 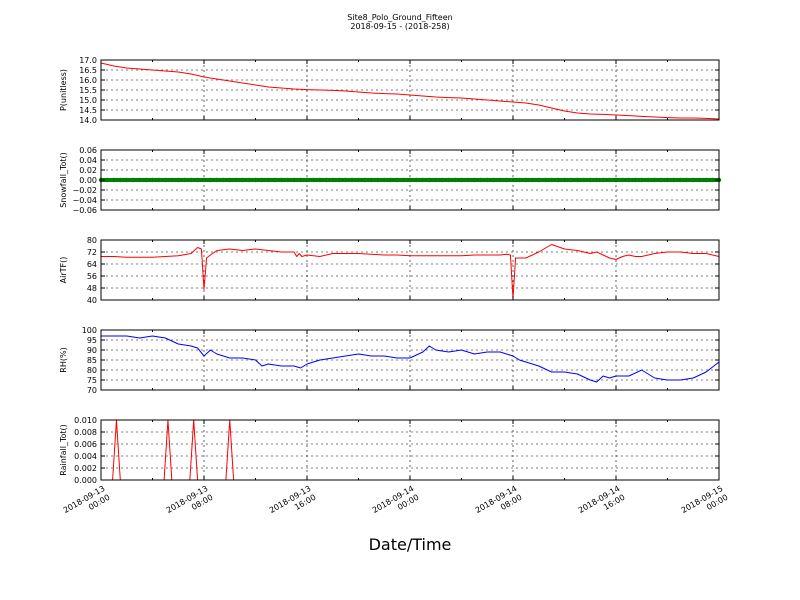 I want to click on y-tick-label: 95, so click(x=92, y=340).